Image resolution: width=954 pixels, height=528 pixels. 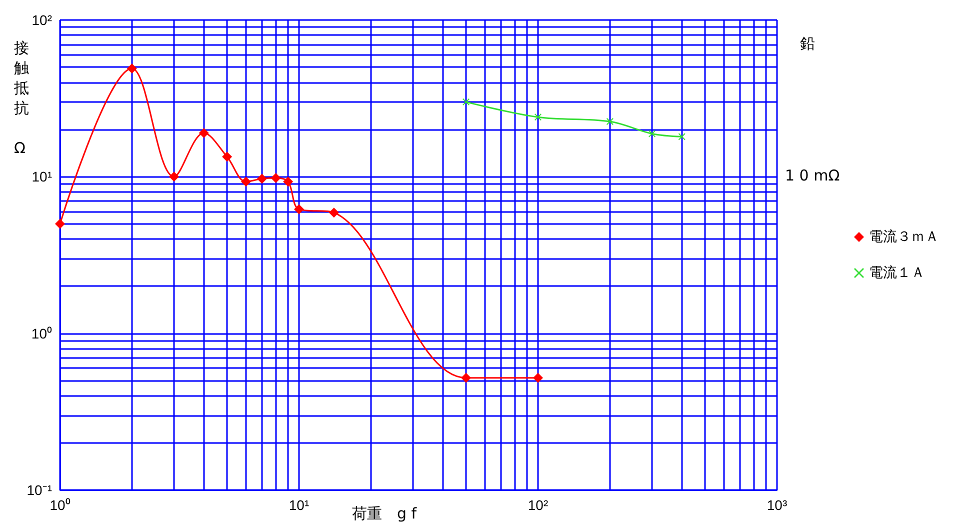 I want to click on x-tick-label: 10², so click(x=538, y=505).